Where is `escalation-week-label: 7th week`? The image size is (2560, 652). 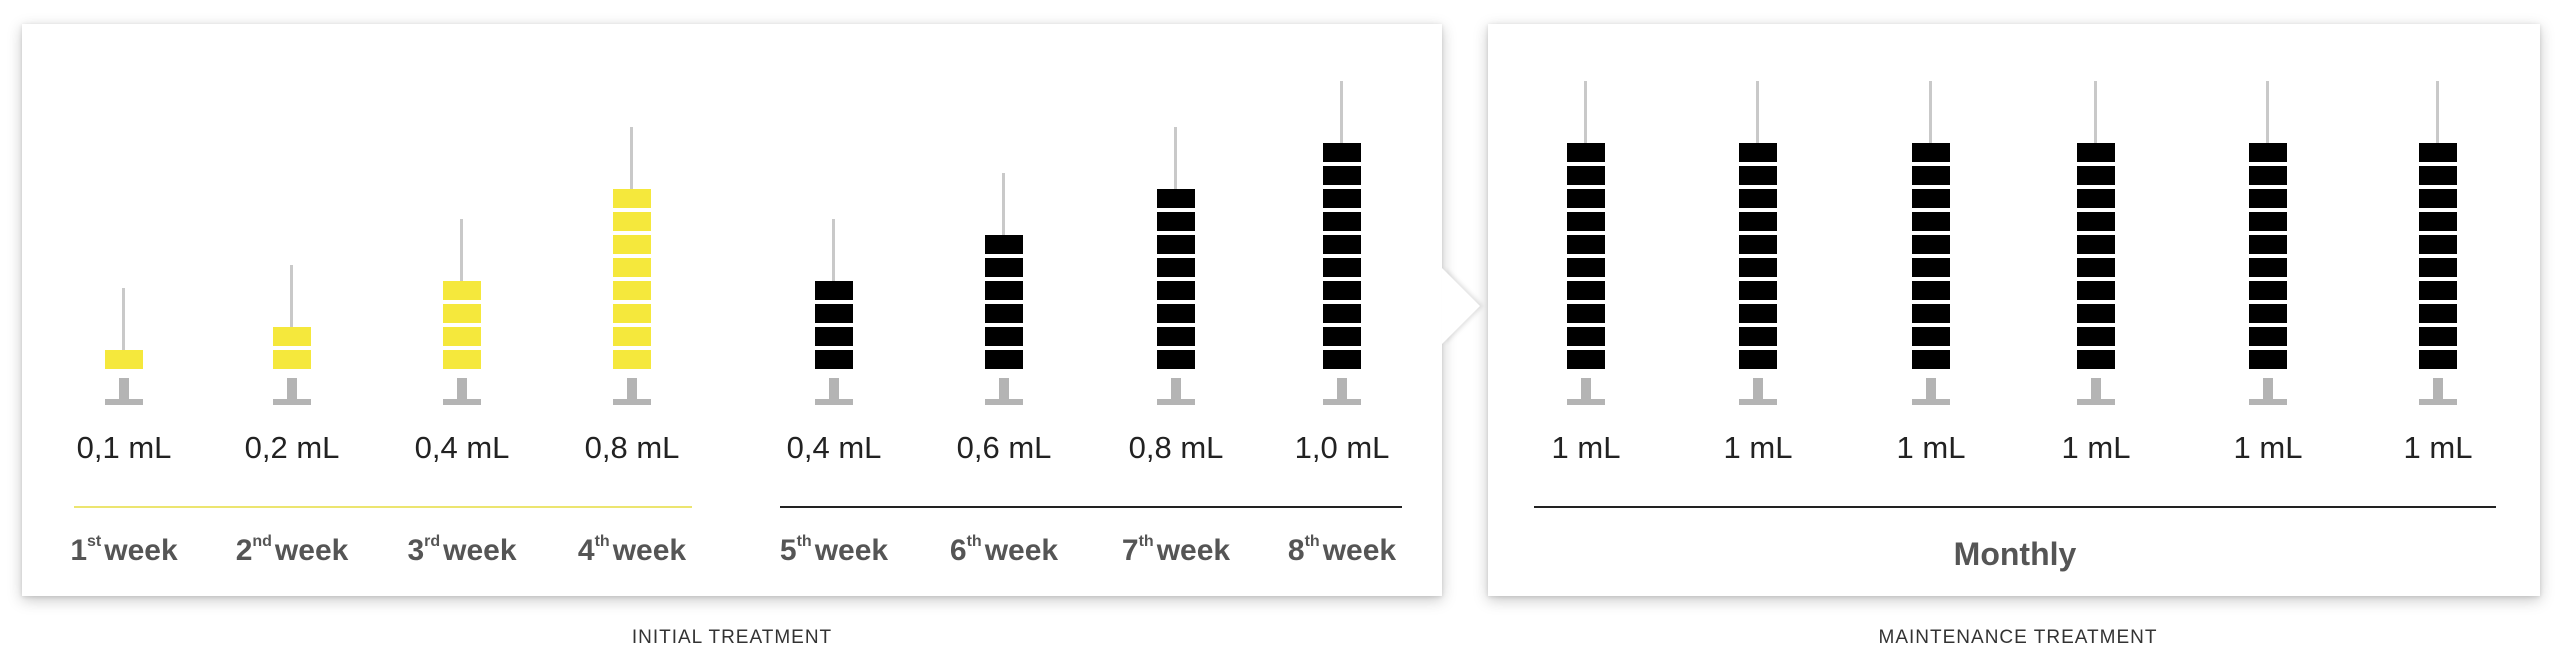
escalation-week-label: 7th week is located at coordinates (1176, 550).